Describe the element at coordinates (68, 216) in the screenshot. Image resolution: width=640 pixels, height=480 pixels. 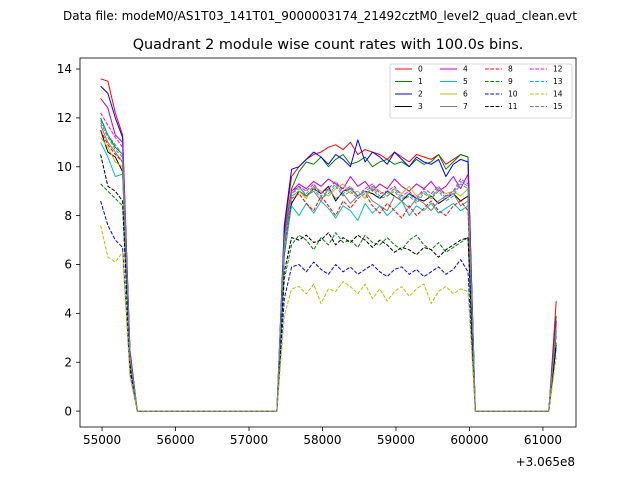
I see `y-tick-label-8: 8` at that location.